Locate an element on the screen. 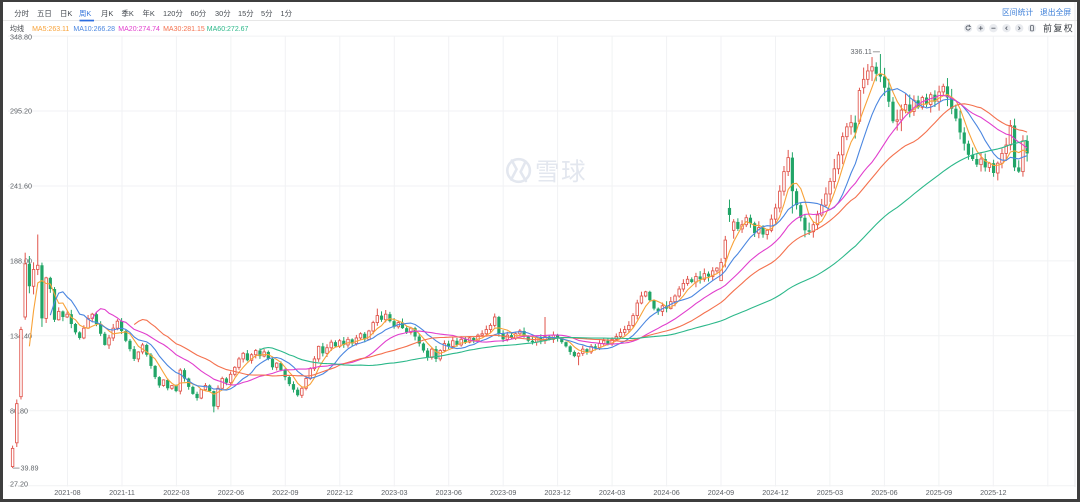 Image resolution: width=1080 pixels, height=502 pixels. svg-text: 2023-12 is located at coordinates (557, 492).